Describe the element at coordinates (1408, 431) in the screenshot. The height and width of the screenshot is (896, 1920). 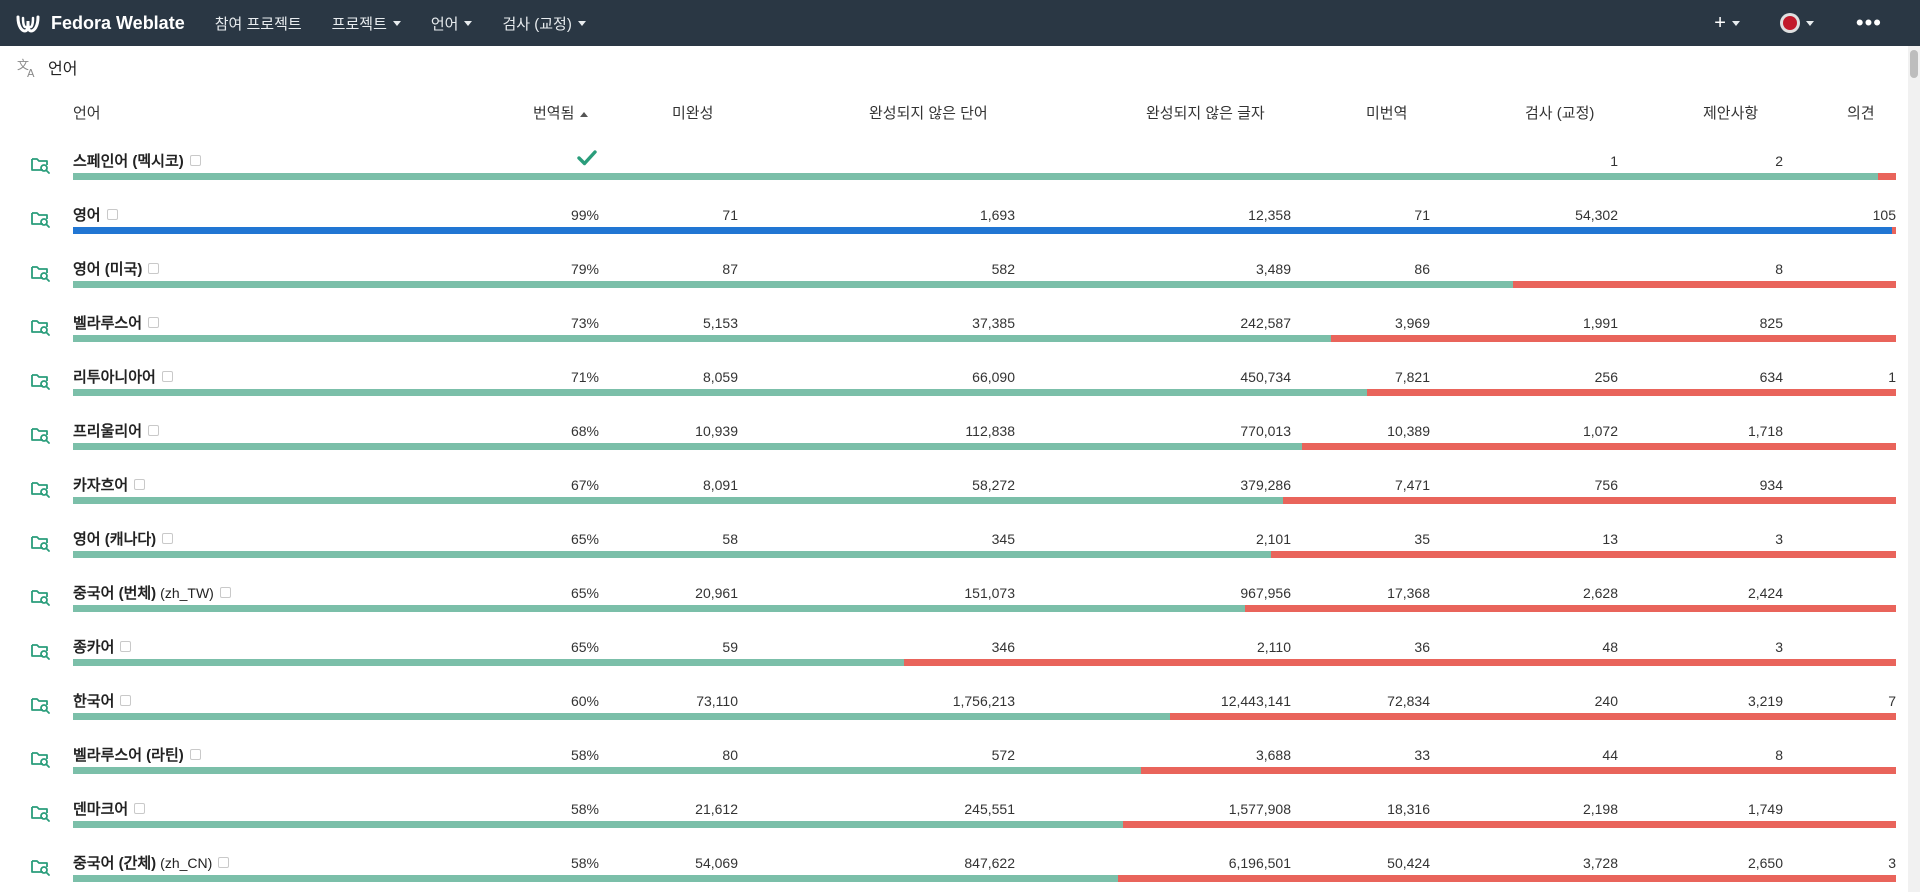
I see `cell-untranslated: 10,389` at that location.